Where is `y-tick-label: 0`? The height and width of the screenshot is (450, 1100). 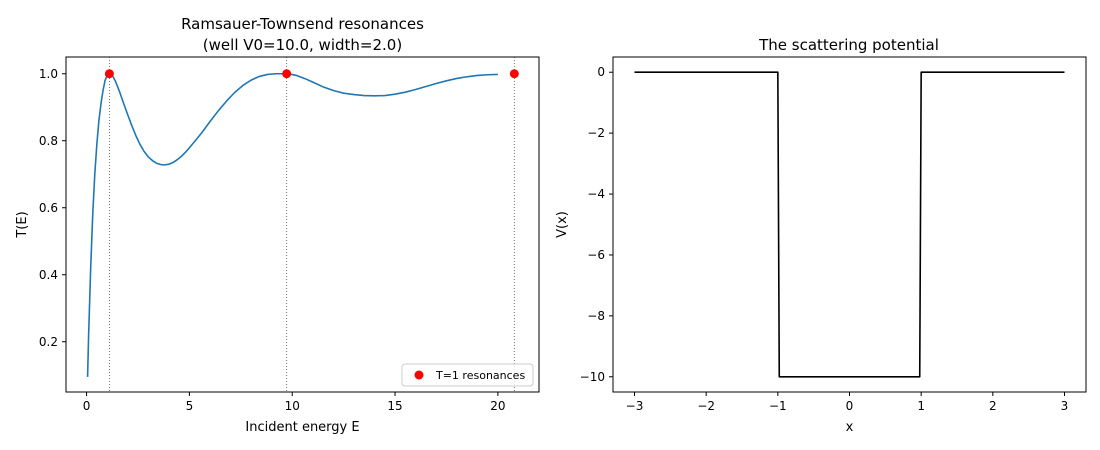
y-tick-label: 0 is located at coordinates (601, 72).